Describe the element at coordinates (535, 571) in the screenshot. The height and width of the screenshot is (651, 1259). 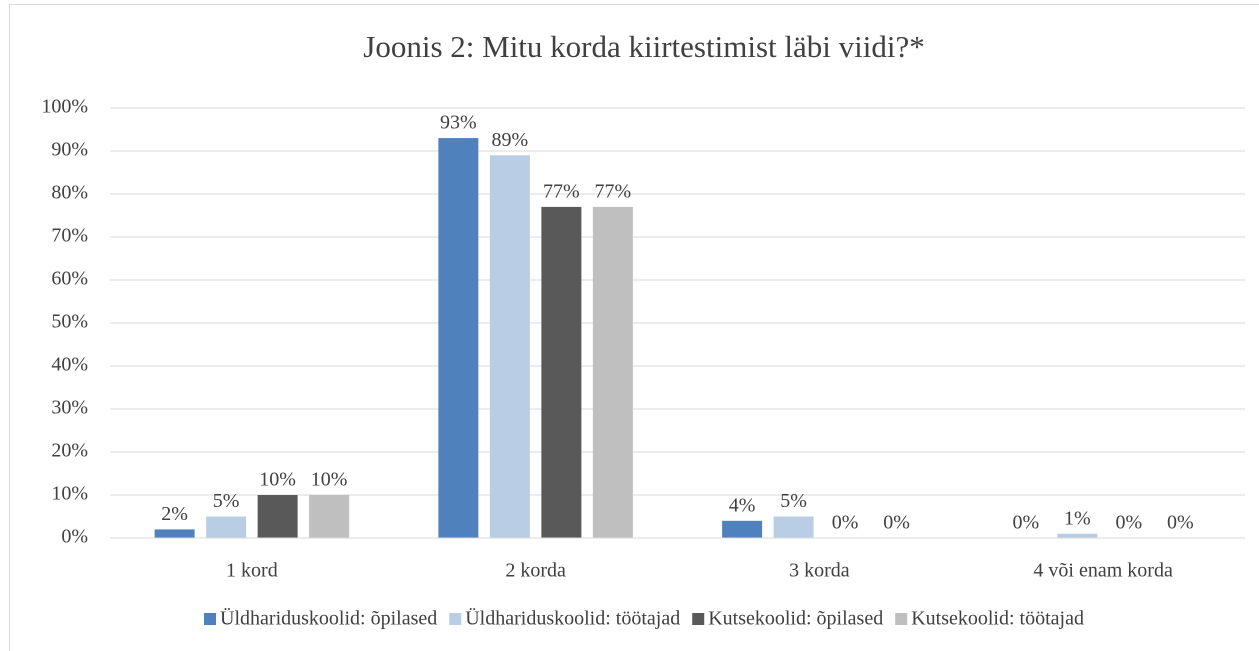
I see `x-tick-label: 2 korda` at that location.